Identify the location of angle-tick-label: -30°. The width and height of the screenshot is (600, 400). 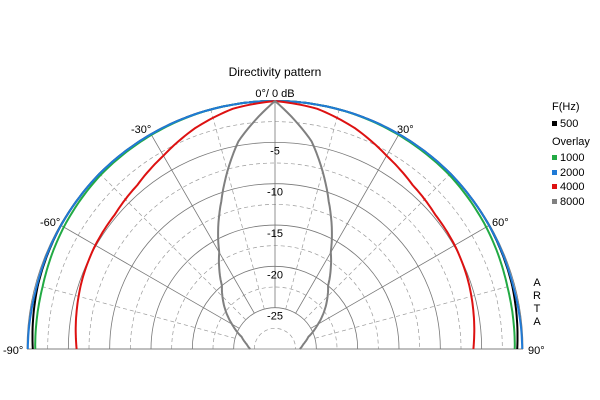
(141, 130).